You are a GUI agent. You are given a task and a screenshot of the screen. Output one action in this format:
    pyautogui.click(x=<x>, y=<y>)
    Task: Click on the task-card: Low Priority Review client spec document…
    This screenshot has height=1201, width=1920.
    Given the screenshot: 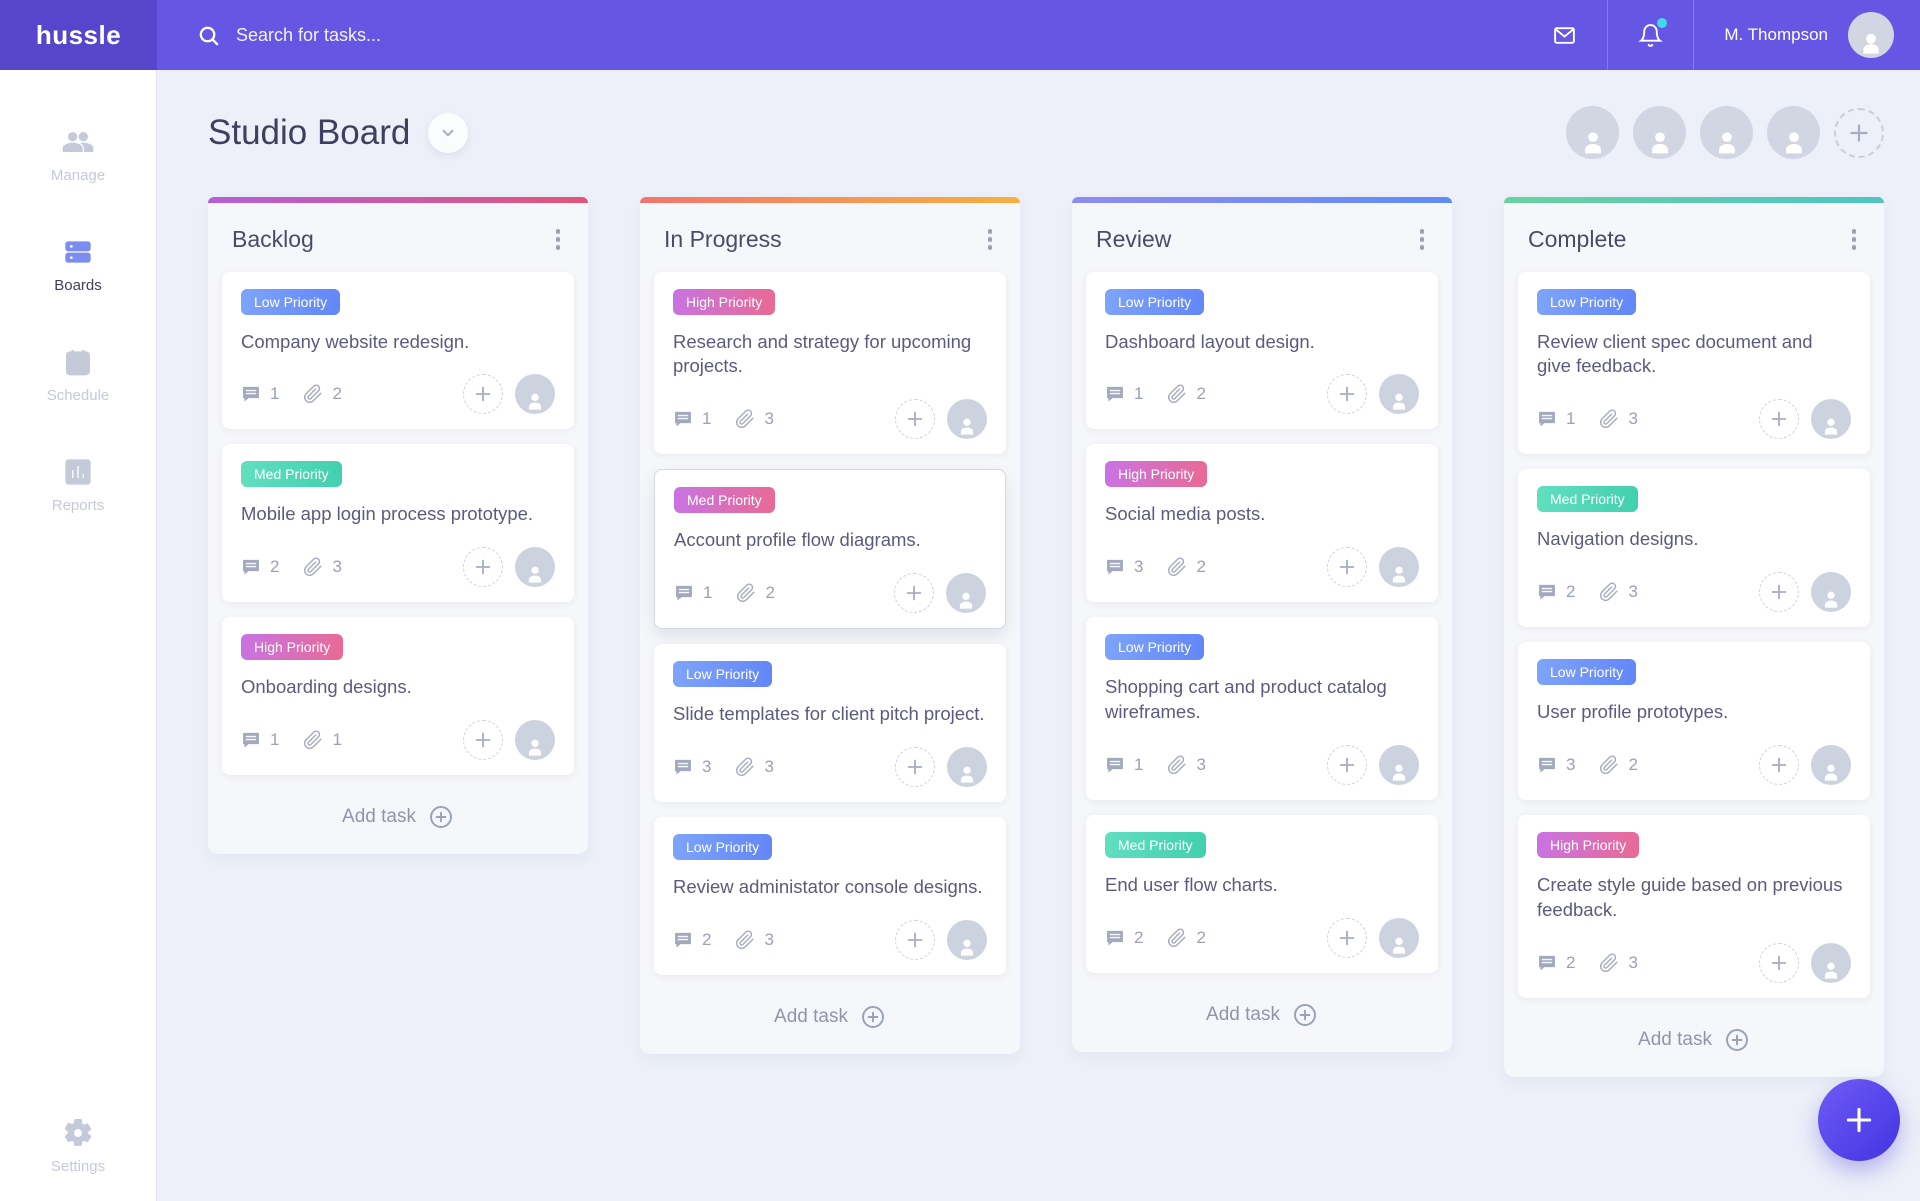 What is the action you would take?
    pyautogui.click(x=1694, y=363)
    